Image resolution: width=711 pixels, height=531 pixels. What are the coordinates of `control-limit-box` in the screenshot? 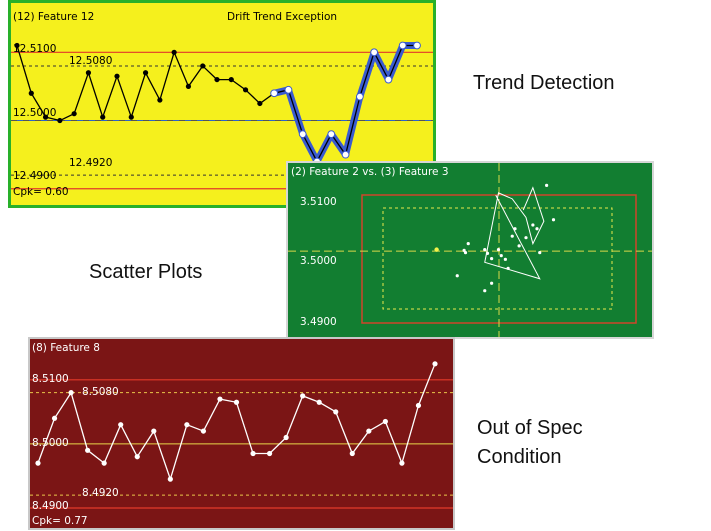 It's located at (497, 258).